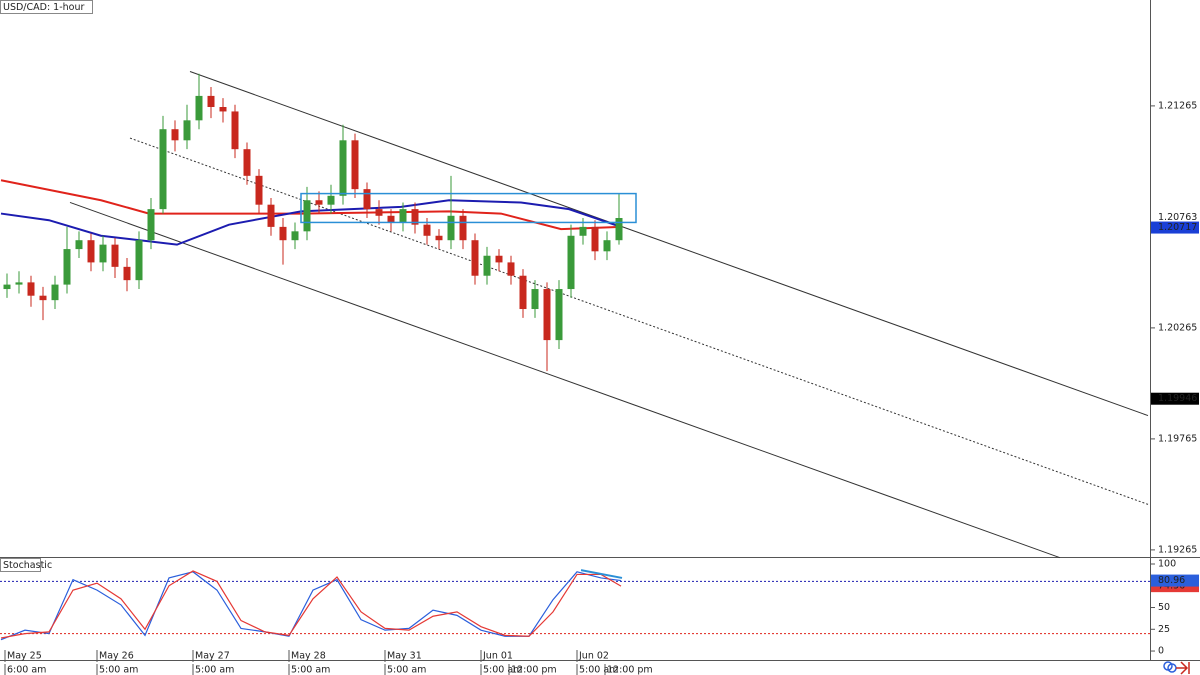 The image size is (1200, 675). Describe the element at coordinates (26, 670) in the screenshot. I see `x-tick-label: 6:00 am` at that location.